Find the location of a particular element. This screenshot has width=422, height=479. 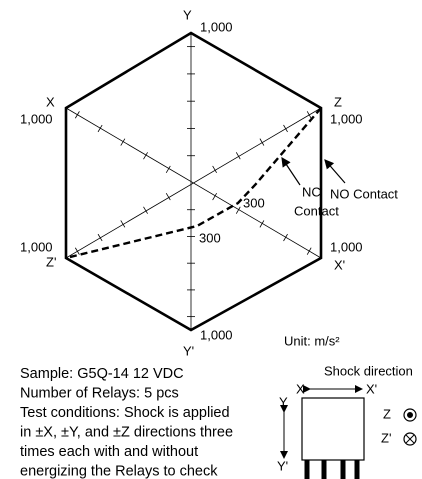

note-line: Sample: G5Q-14 12 VDC is located at coordinates (102, 374).